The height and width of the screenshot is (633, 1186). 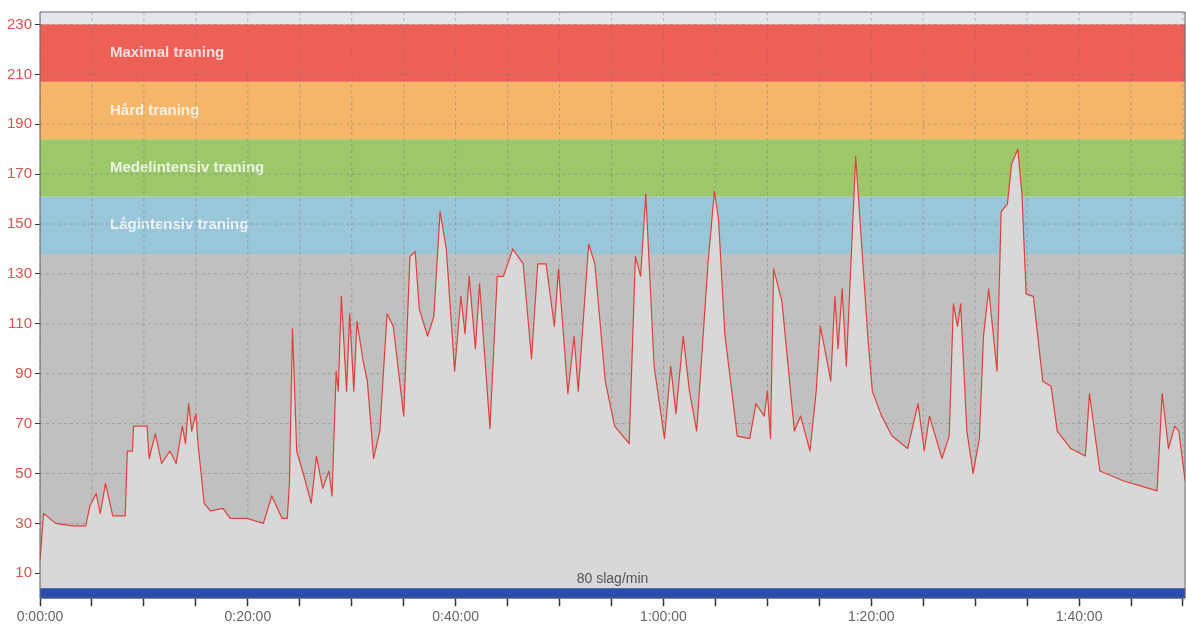 I want to click on x-tick-label: 1:20:00, so click(x=871, y=616).